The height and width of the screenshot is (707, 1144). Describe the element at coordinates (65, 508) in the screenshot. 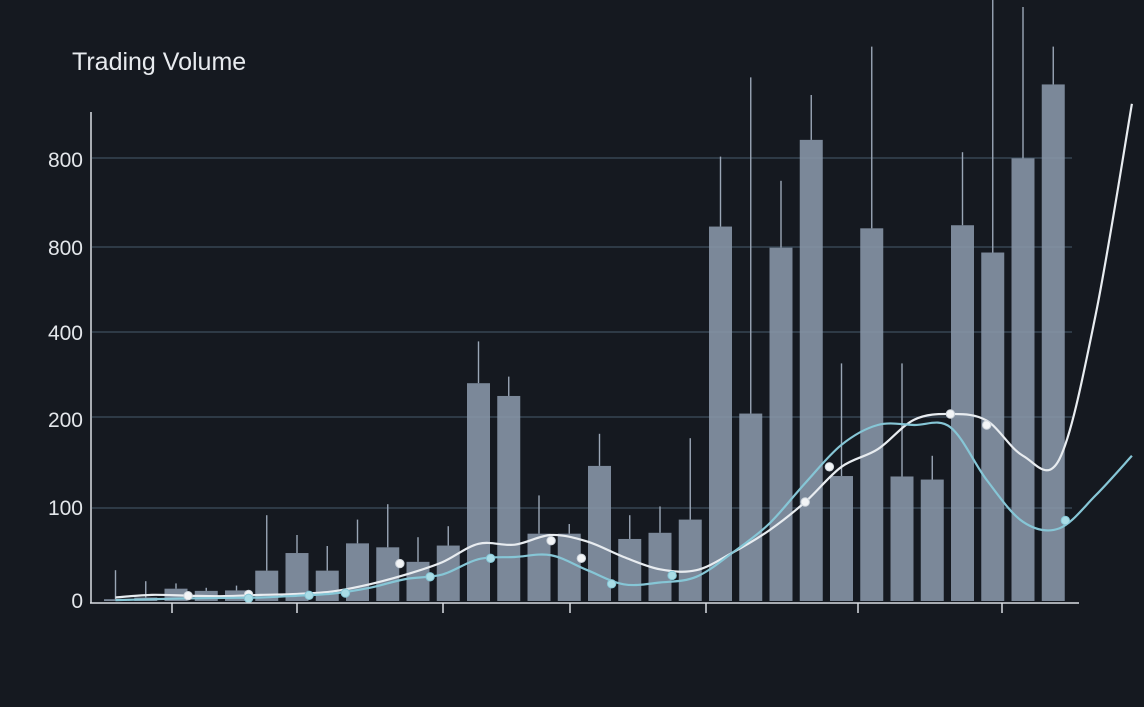

I see `y-tick-label: 100` at that location.